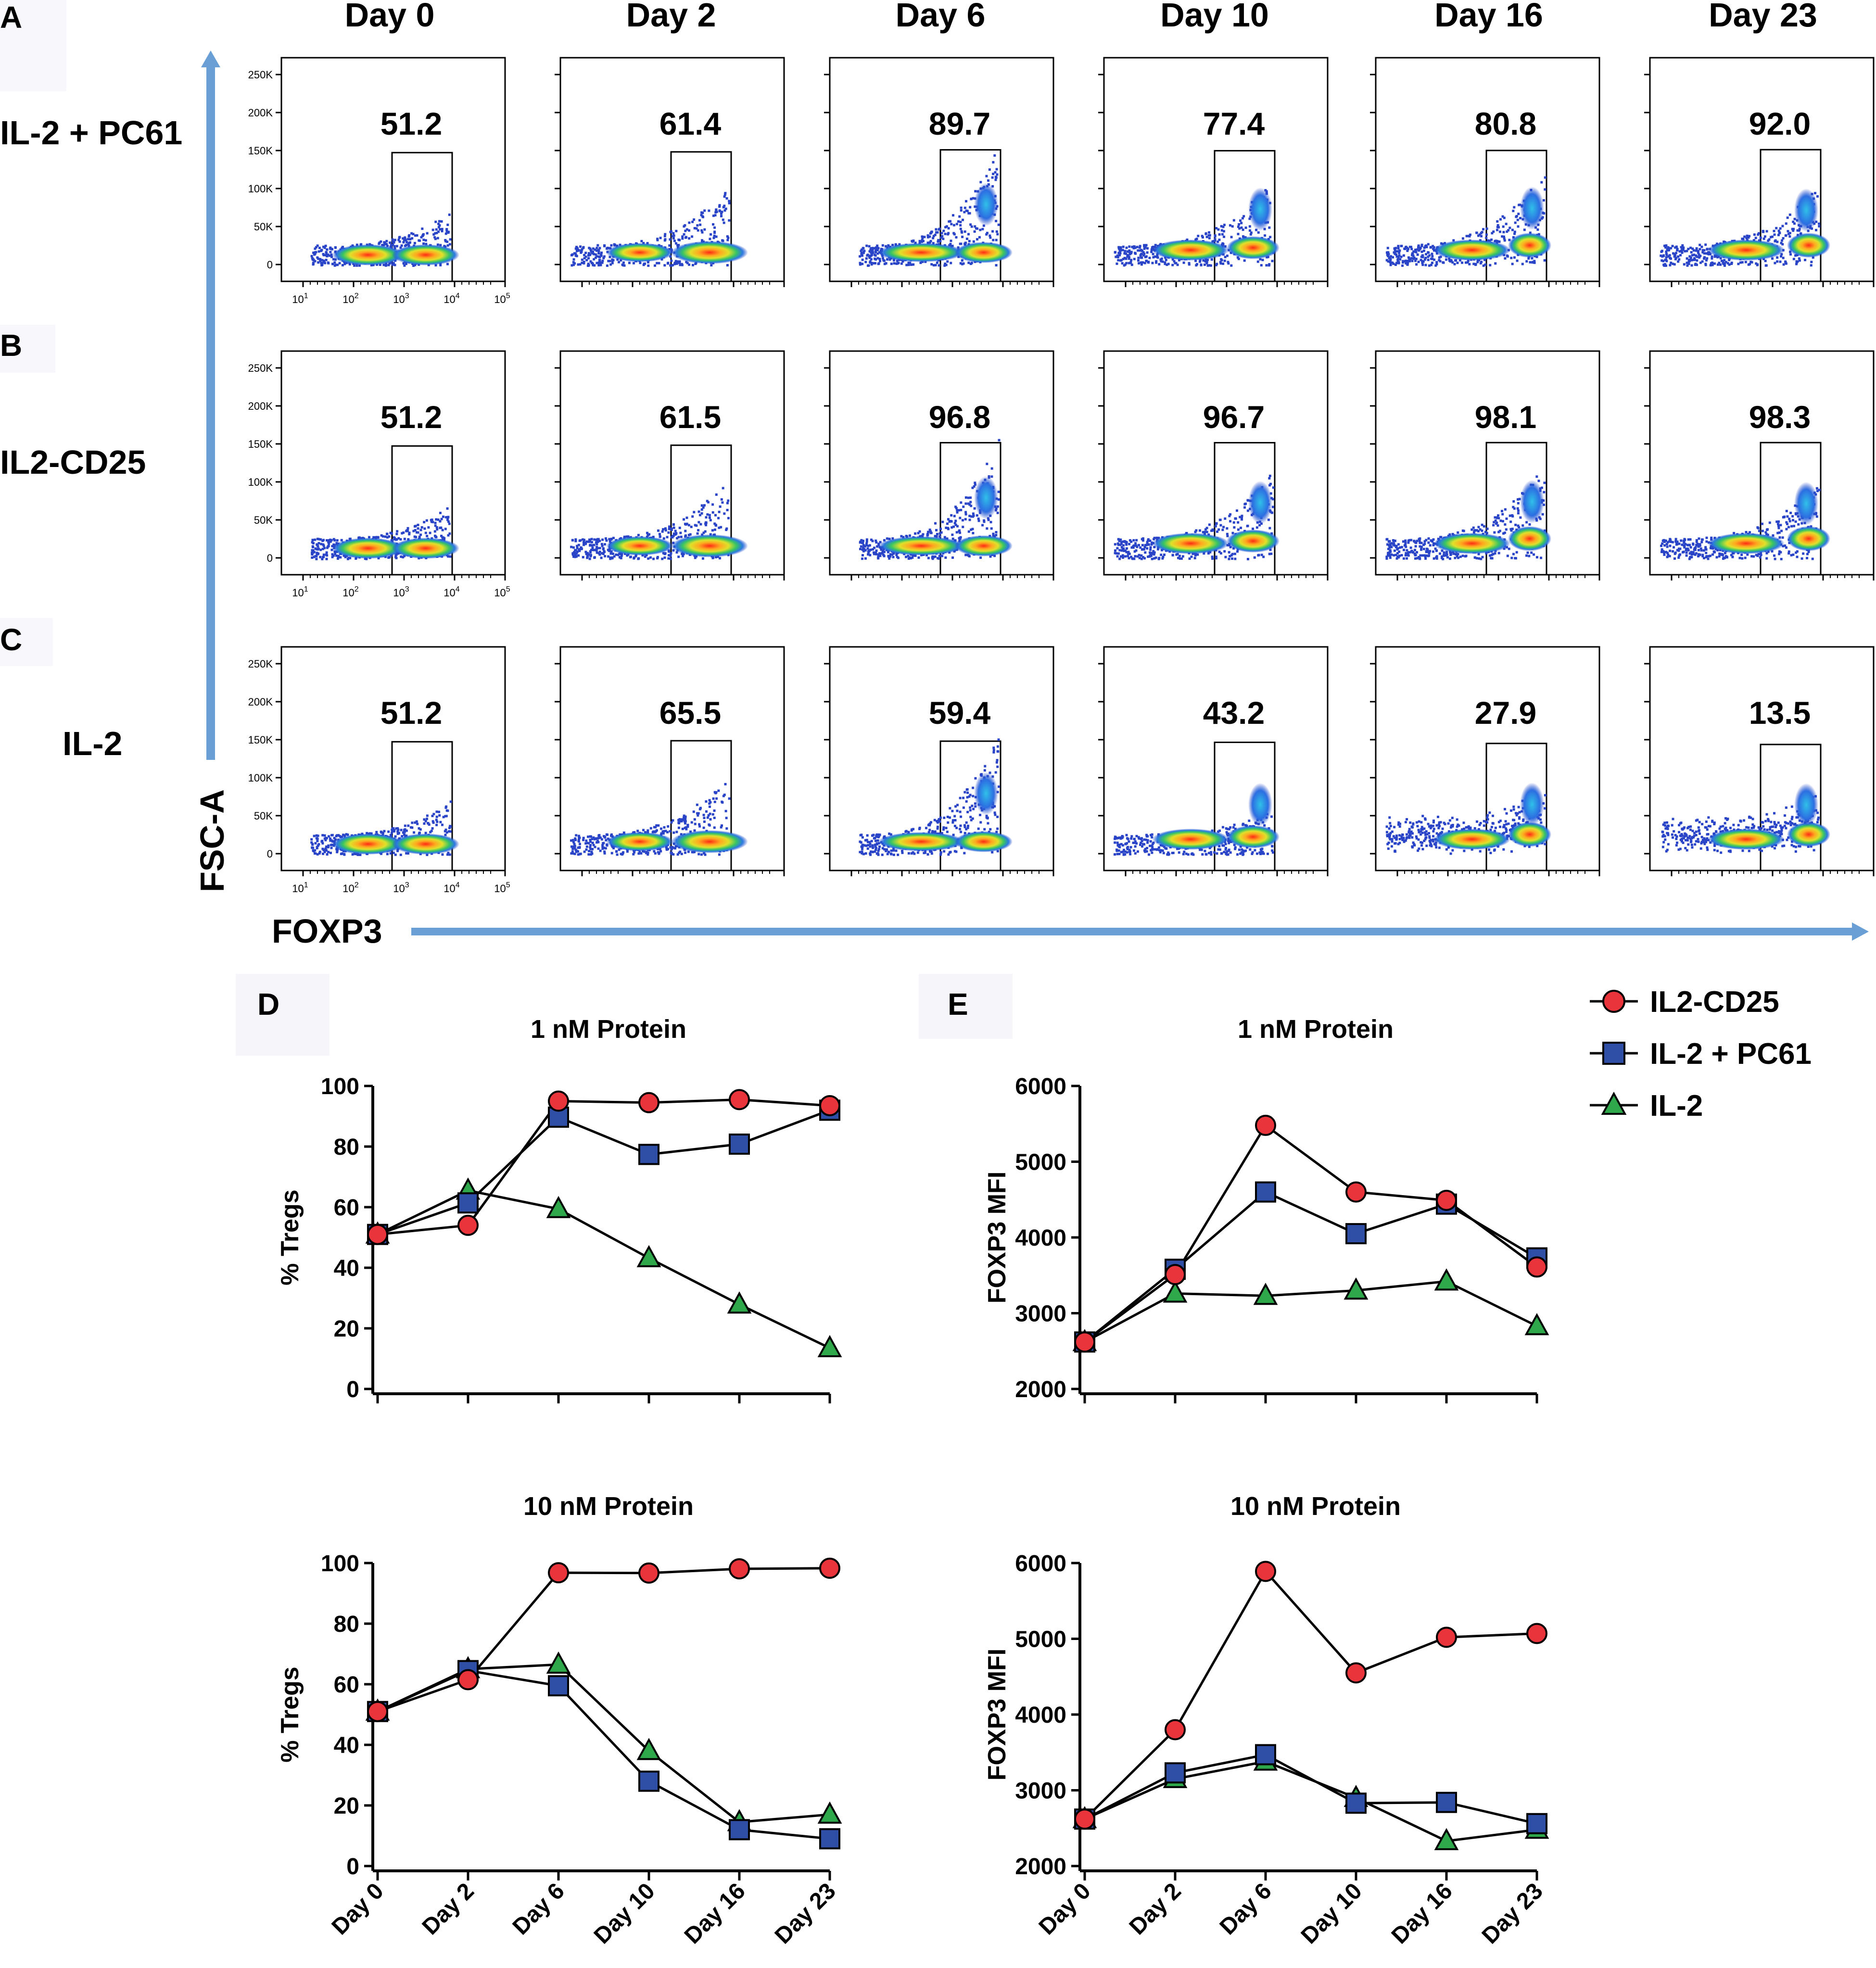 This screenshot has width=1876, height=1968. I want to click on flow-density-tail, so click(1532, 208).